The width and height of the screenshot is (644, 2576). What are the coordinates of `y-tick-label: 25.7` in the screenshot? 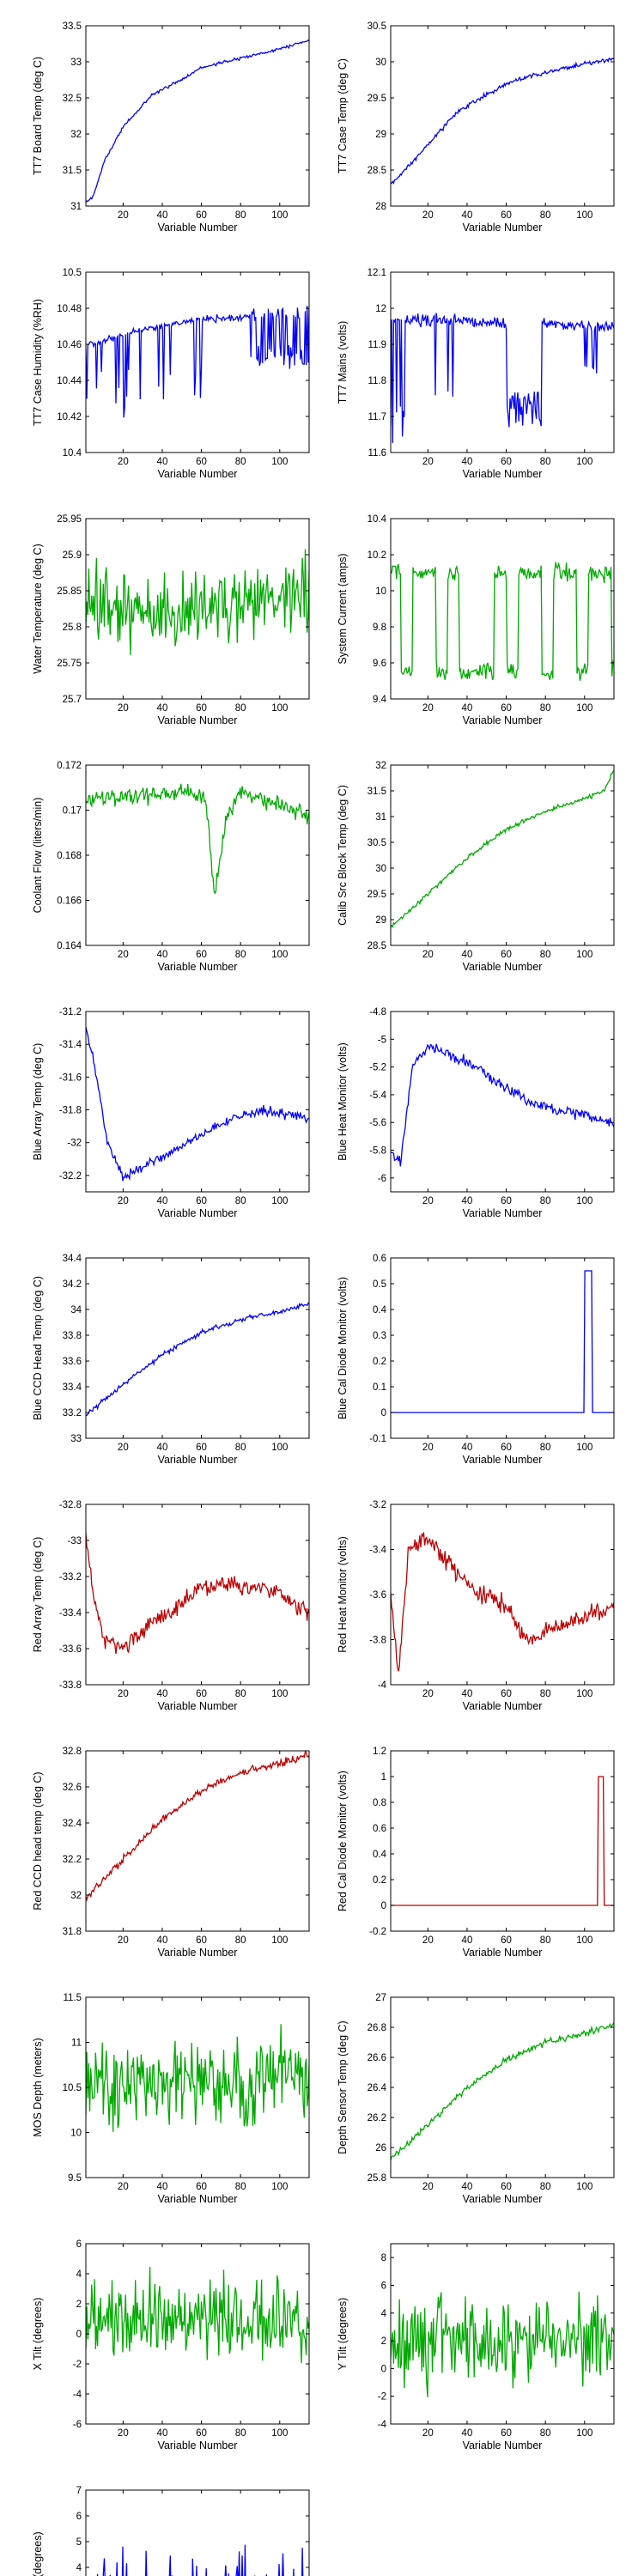 It's located at (72, 700).